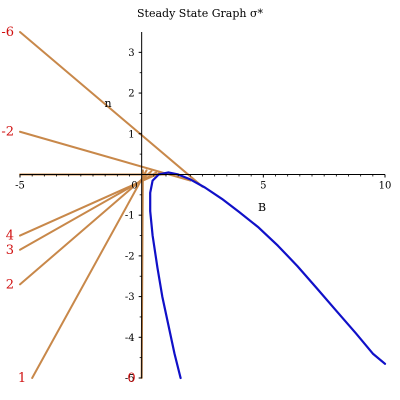 Image resolution: width=400 pixels, height=400 pixels. I want to click on x-tick-label: 10, so click(385, 185).